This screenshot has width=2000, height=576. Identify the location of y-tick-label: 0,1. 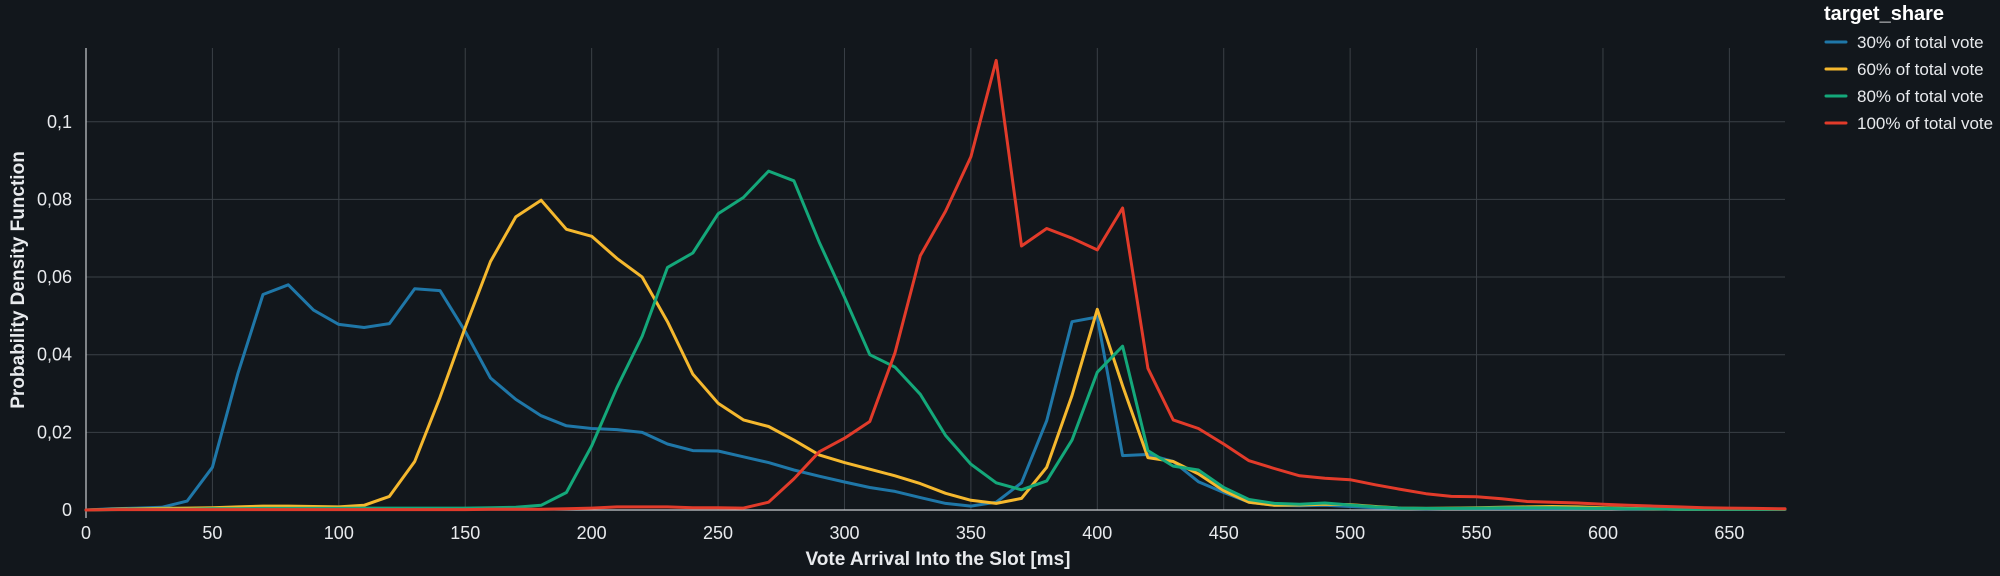
(59, 122).